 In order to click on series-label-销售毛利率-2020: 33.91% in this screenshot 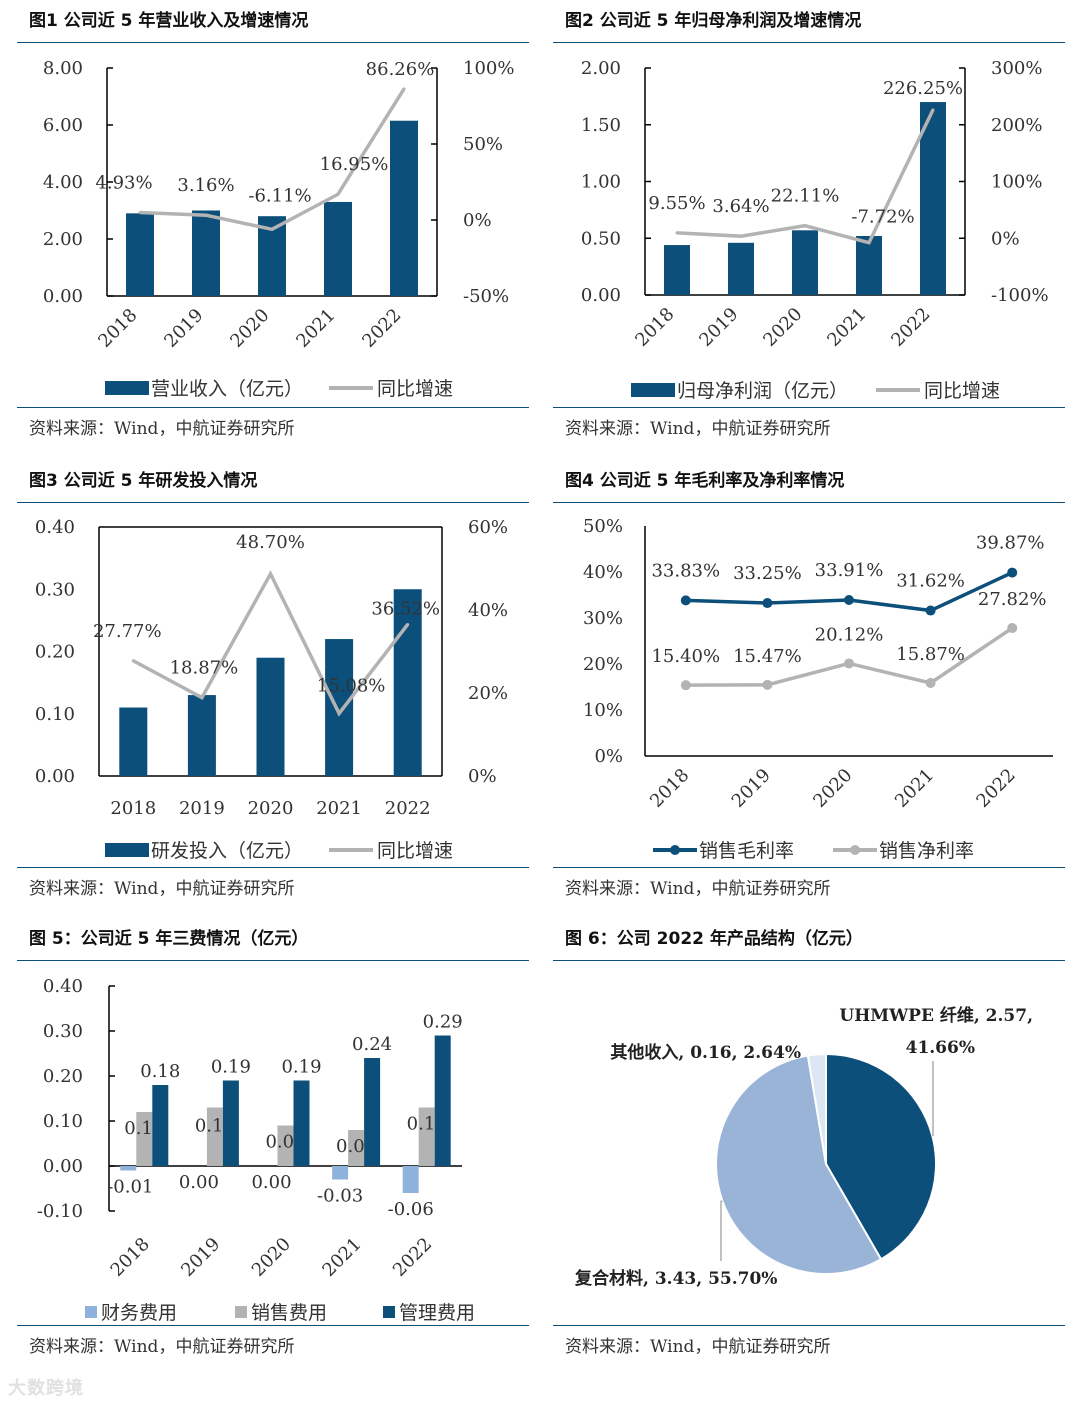, I will do `click(849, 570)`.